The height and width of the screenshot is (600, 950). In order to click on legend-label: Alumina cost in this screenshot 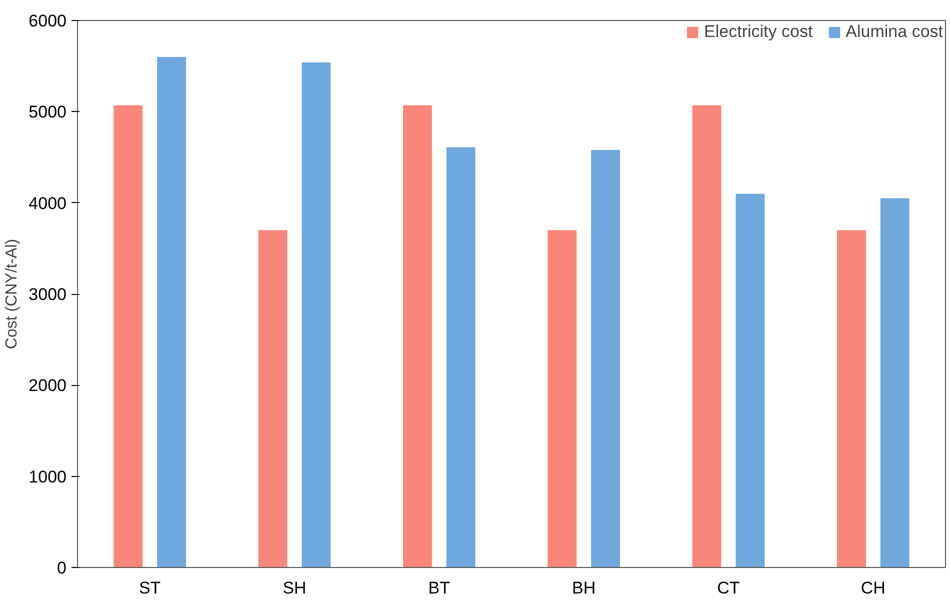, I will do `click(894, 32)`.